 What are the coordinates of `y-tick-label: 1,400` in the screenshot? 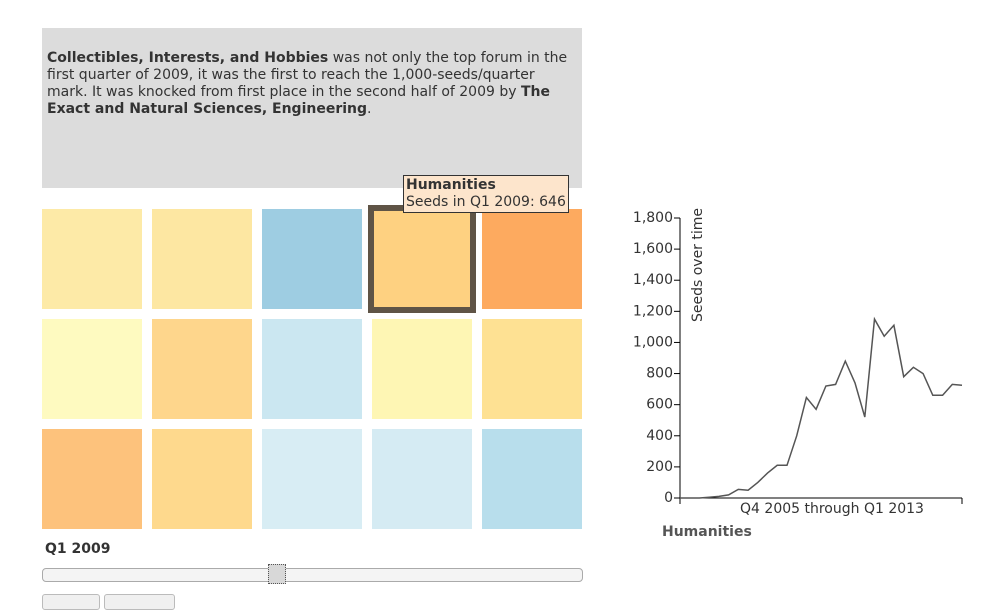 It's located at (653, 280).